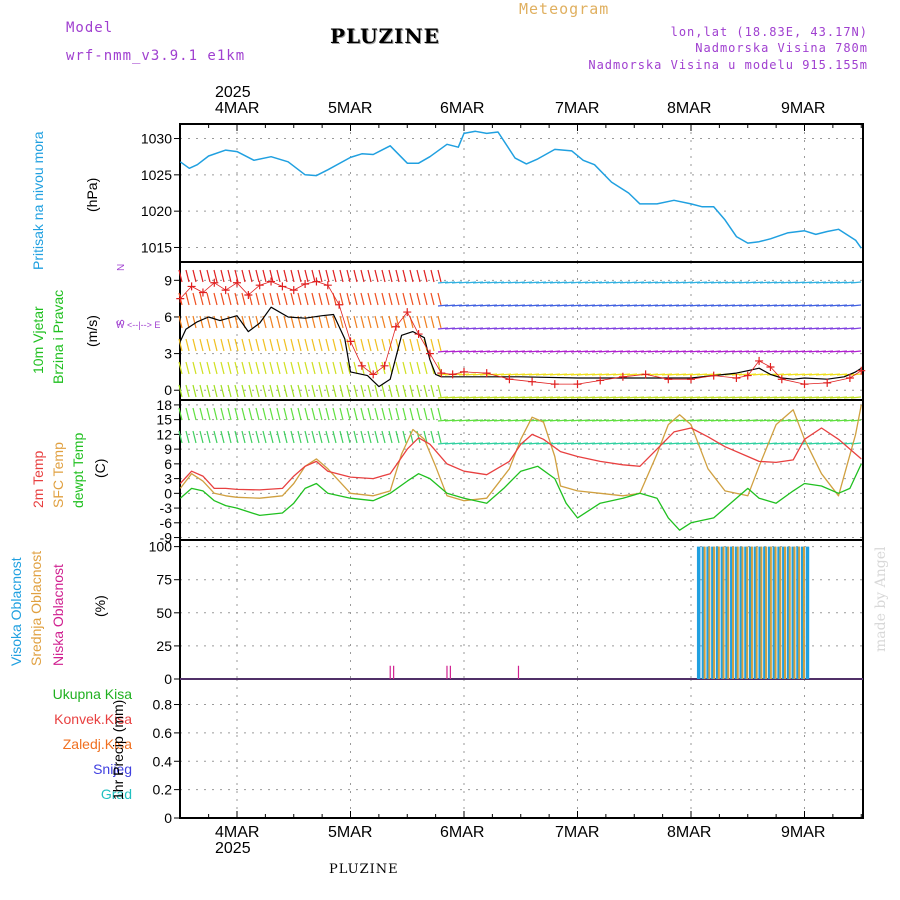  What do you see at coordinates (803, 612) in the screenshot?
I see `mid-cloud-bar` at bounding box center [803, 612].